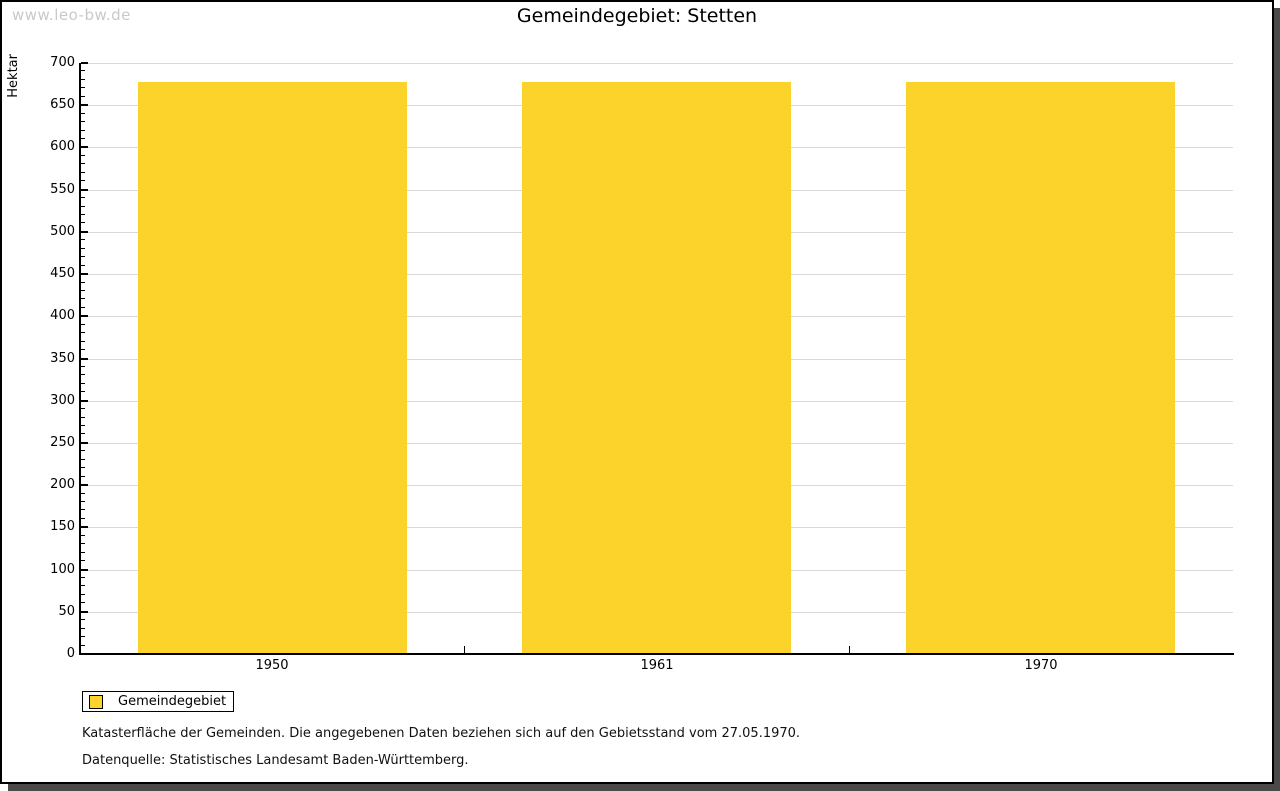  What do you see at coordinates (62, 273) in the screenshot?
I see `y-tick-label: 450` at bounding box center [62, 273].